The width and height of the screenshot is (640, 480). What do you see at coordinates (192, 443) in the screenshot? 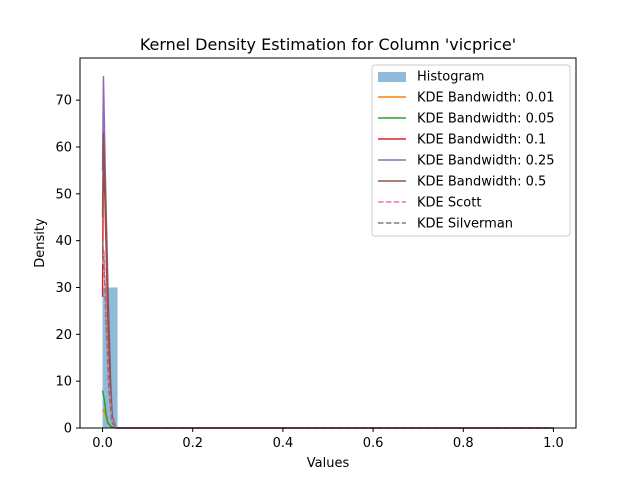
I see `x-tick-label: 0.2` at bounding box center [192, 443].